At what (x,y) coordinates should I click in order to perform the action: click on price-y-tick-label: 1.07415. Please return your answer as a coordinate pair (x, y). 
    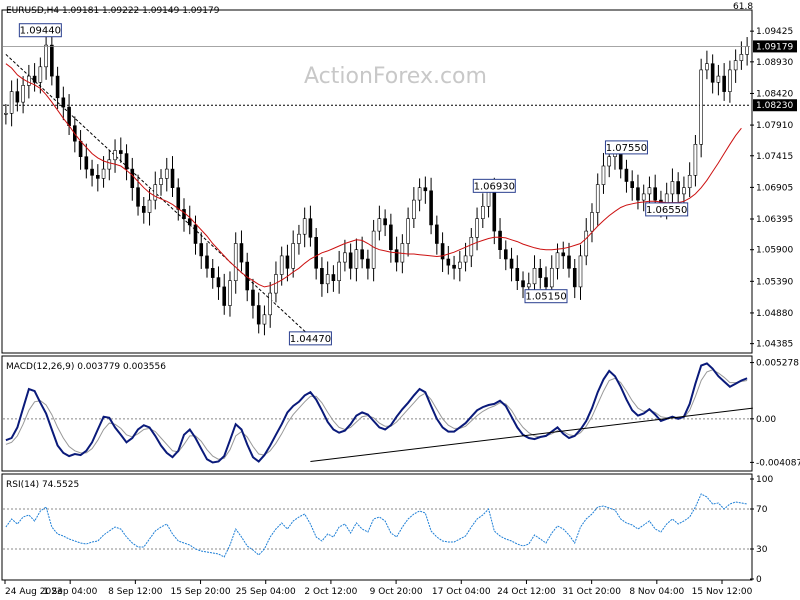
    Looking at the image, I should click on (774, 157).